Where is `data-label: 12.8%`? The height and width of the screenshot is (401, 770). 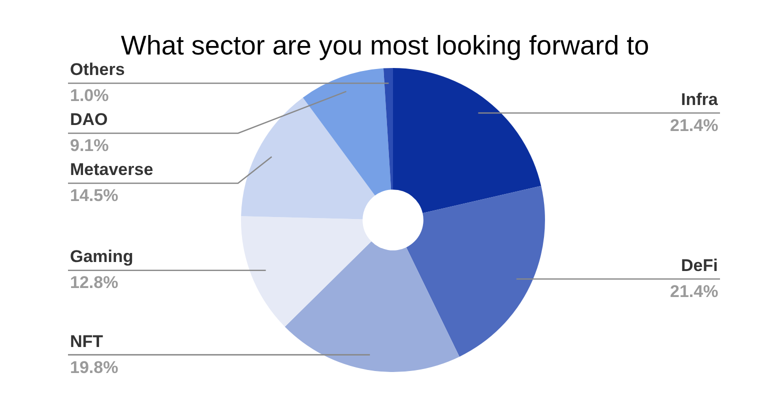 data-label: 12.8% is located at coordinates (94, 282).